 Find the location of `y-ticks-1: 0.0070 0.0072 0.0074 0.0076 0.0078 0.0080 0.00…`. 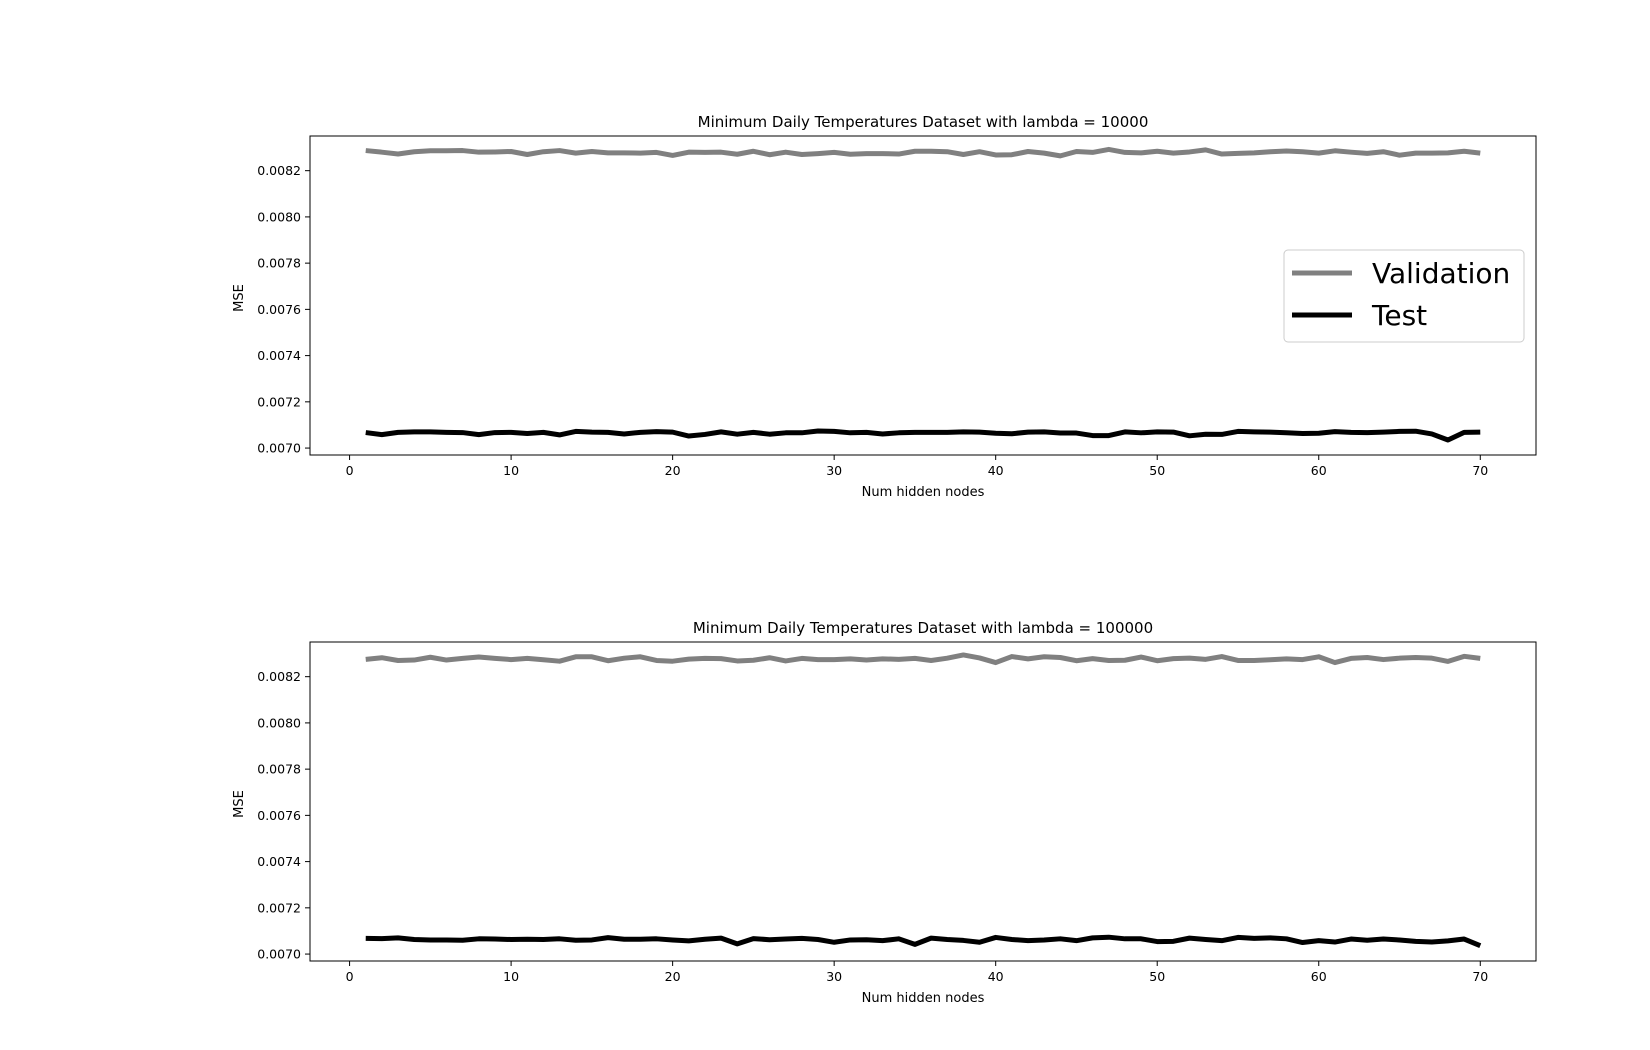

y-ticks-1: 0.0070 0.0072 0.0074 0.0076 0.0078 0.0080 0.00… is located at coordinates (283, 309).